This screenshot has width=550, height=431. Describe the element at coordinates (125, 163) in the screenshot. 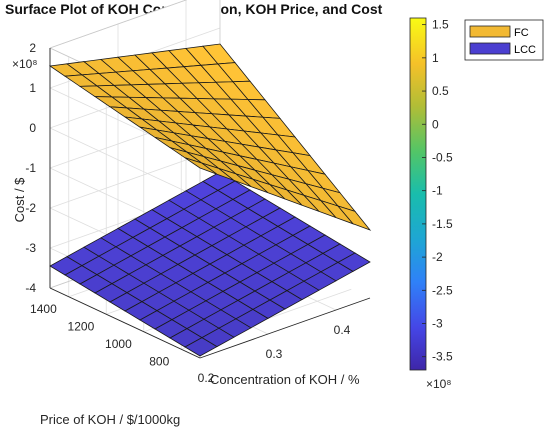

I see `z-gridline` at that location.